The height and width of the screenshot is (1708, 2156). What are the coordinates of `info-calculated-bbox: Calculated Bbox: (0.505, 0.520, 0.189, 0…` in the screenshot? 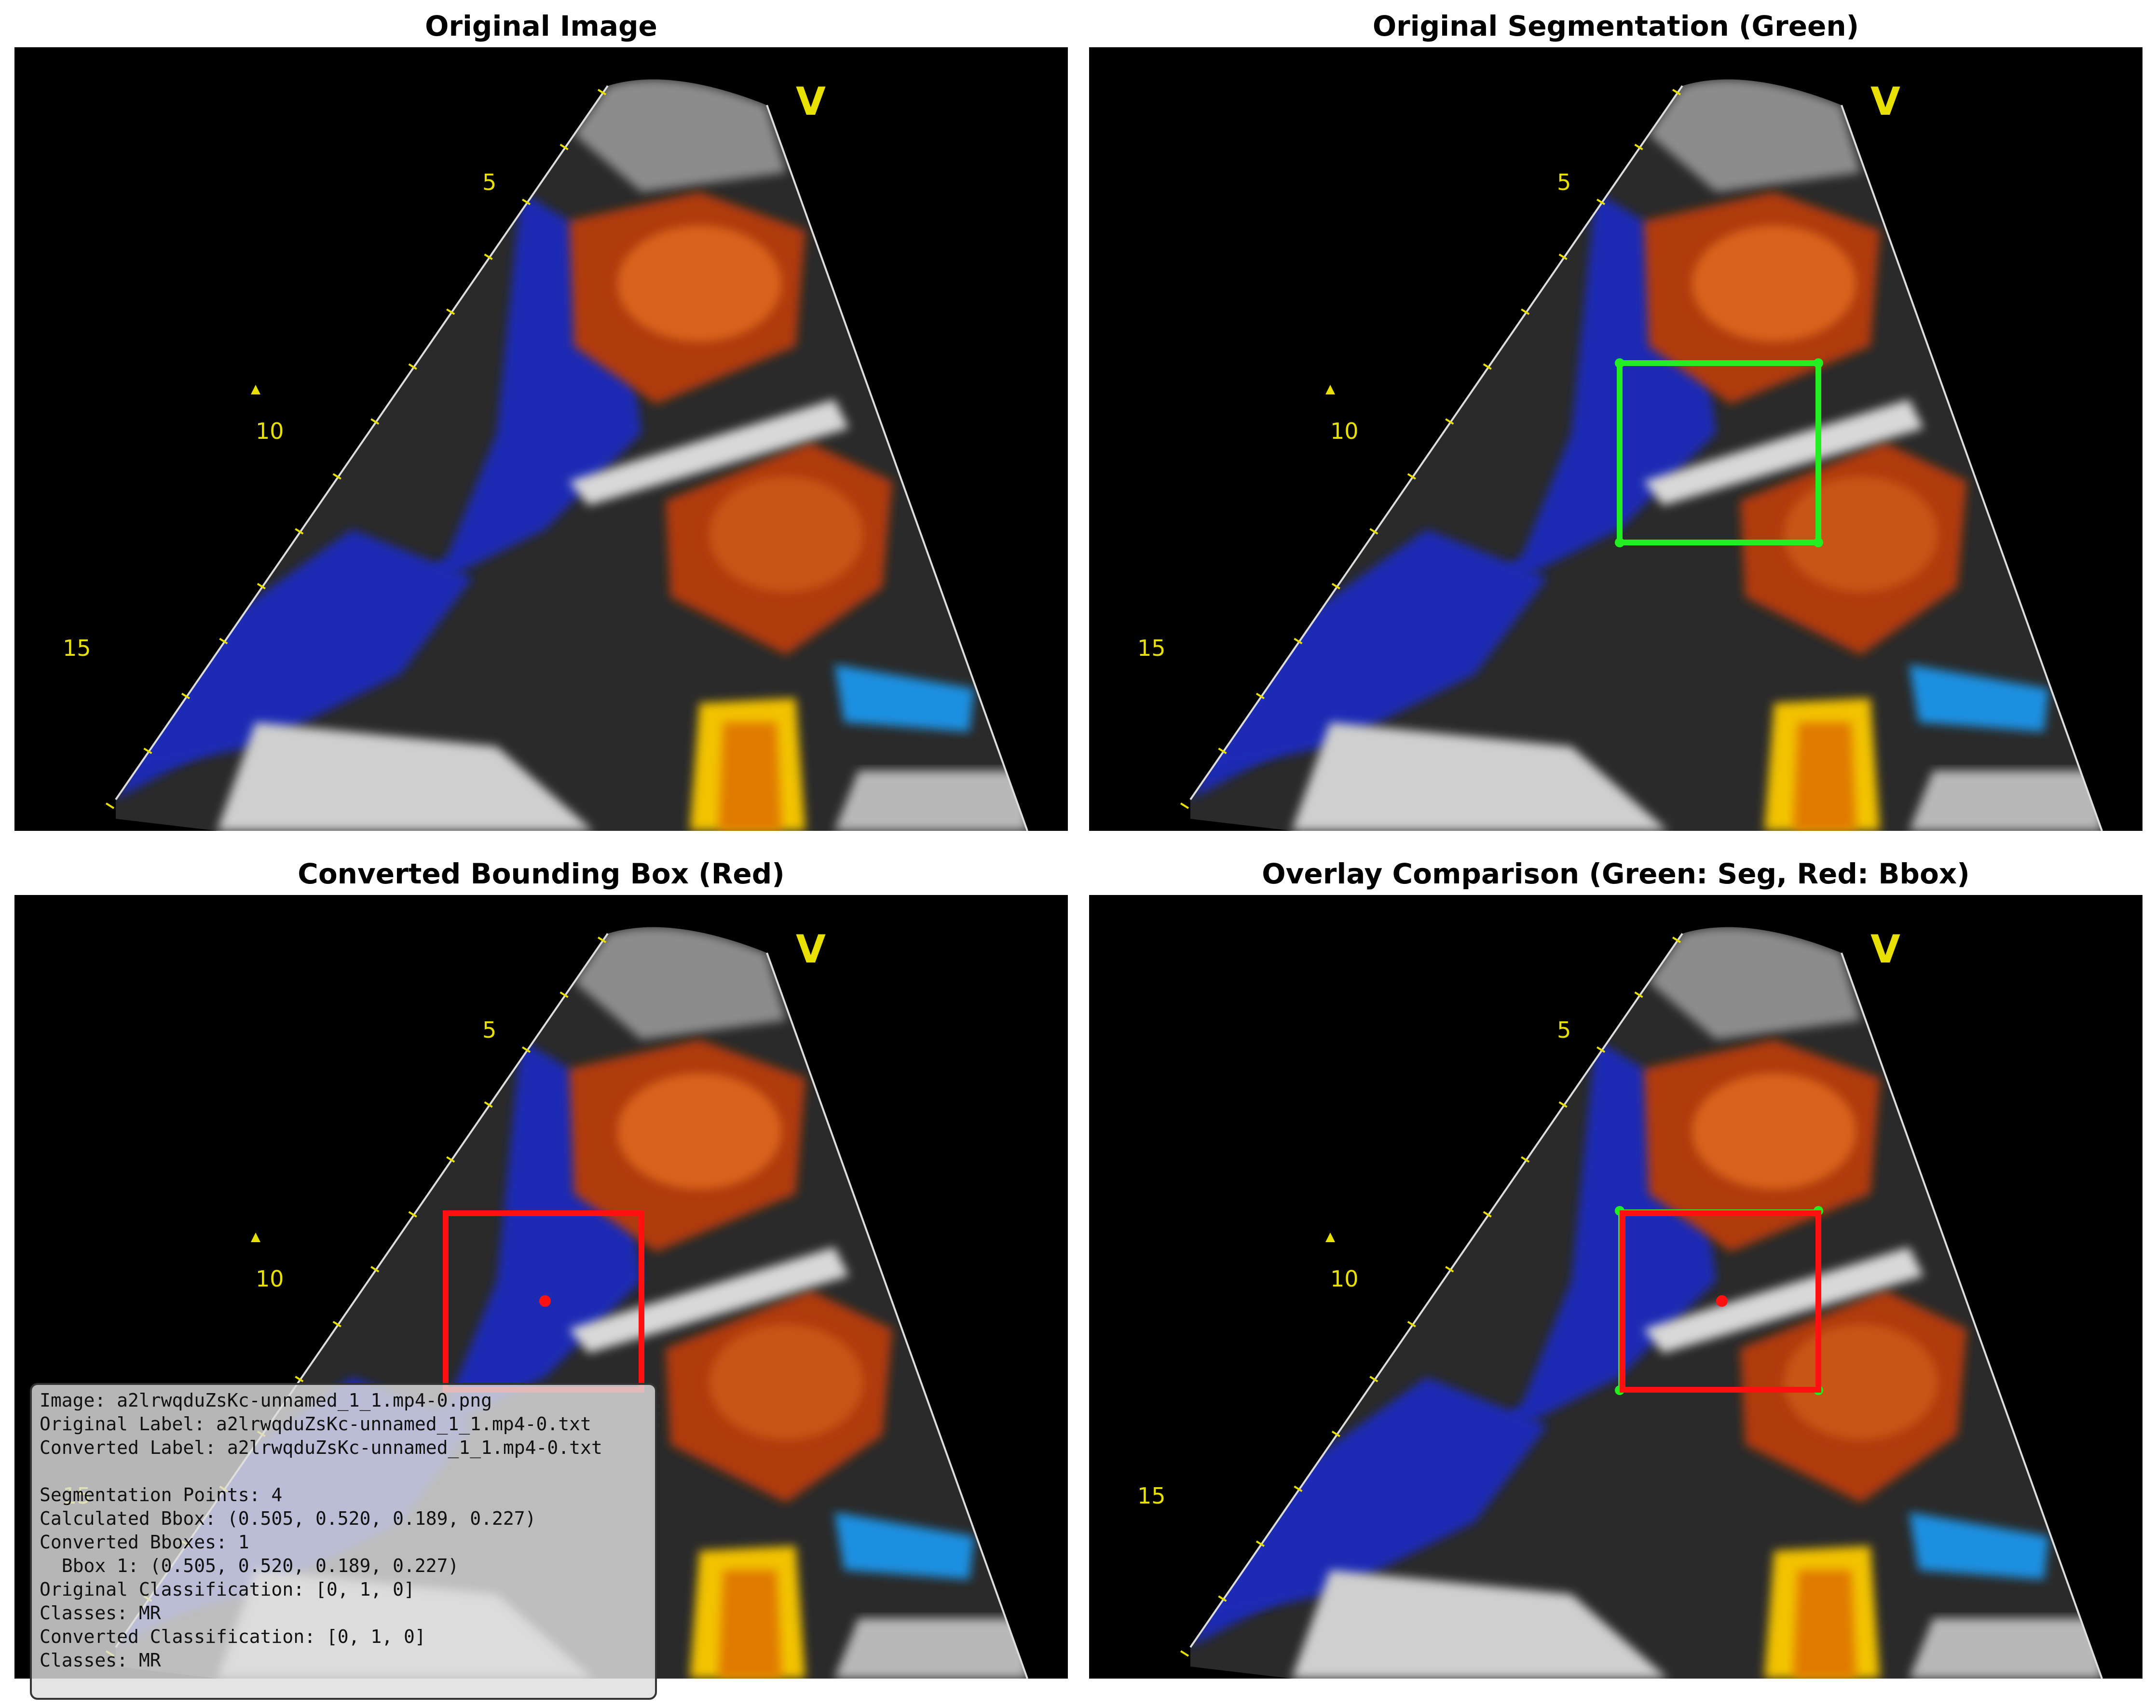 It's located at (288, 1518).